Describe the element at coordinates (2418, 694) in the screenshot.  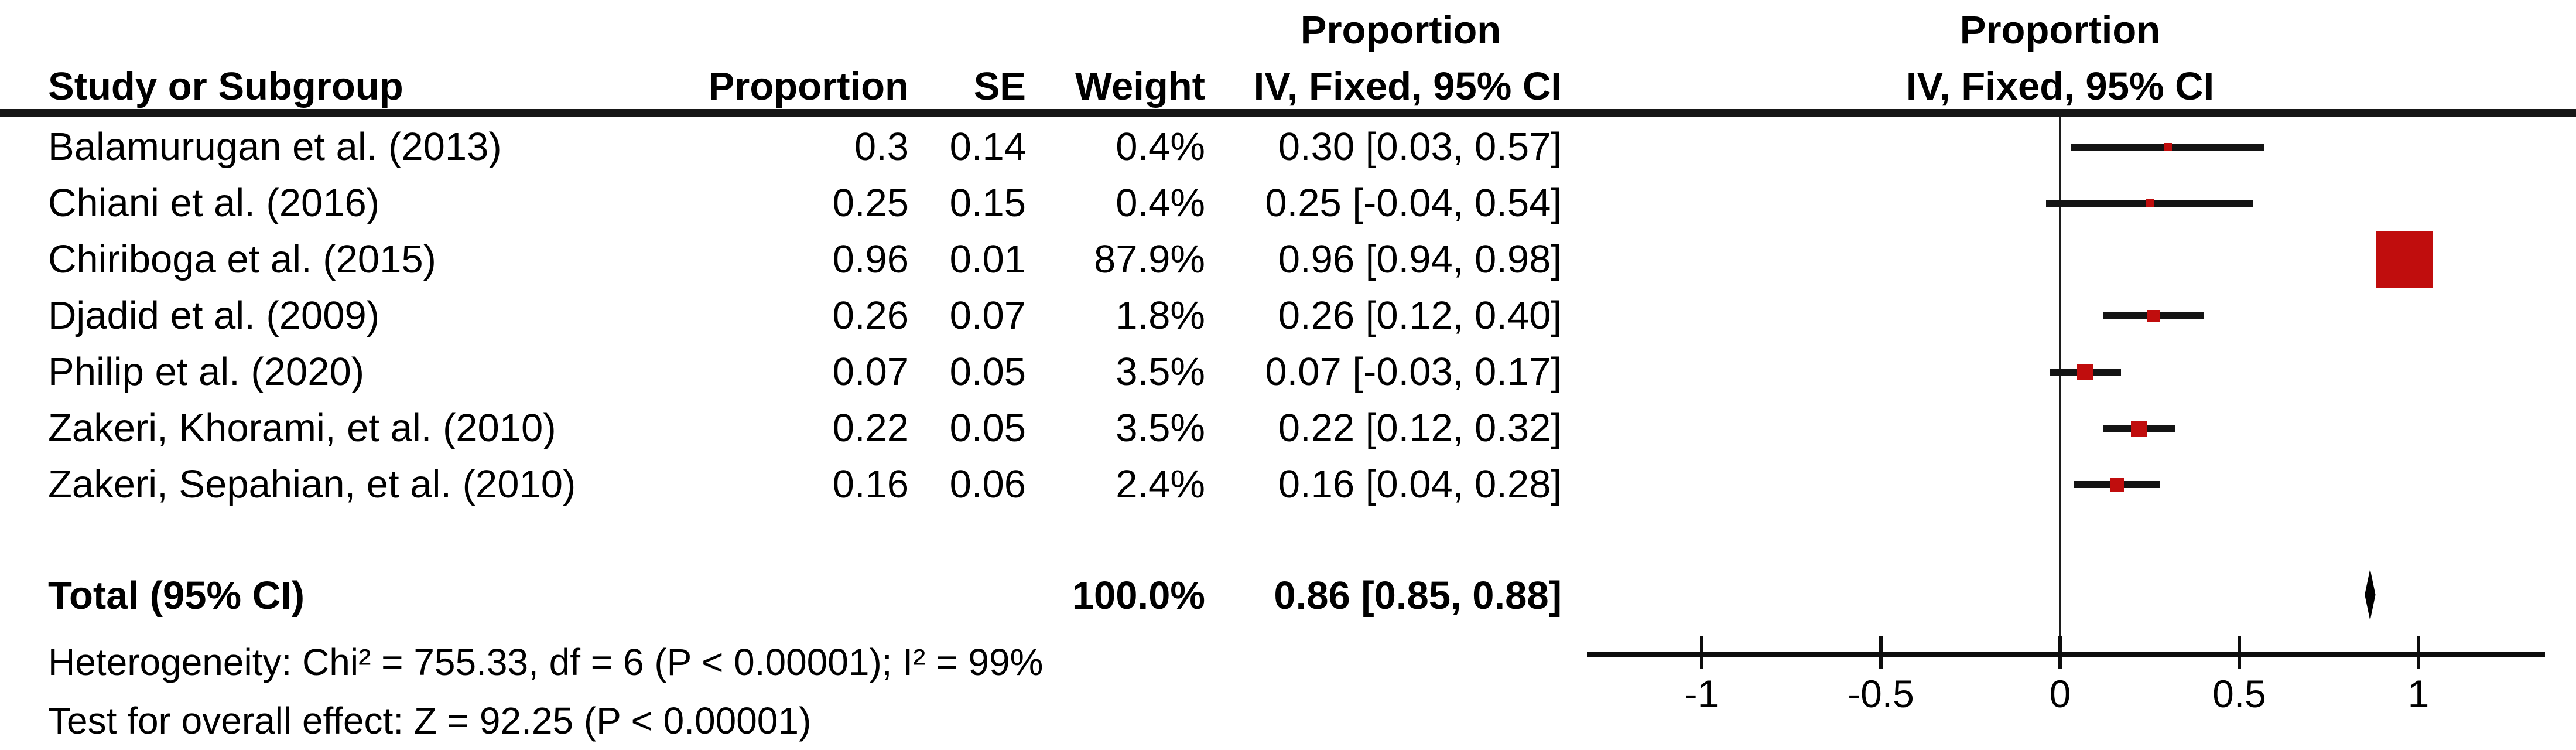
I see `axis-tick-label: 1` at that location.